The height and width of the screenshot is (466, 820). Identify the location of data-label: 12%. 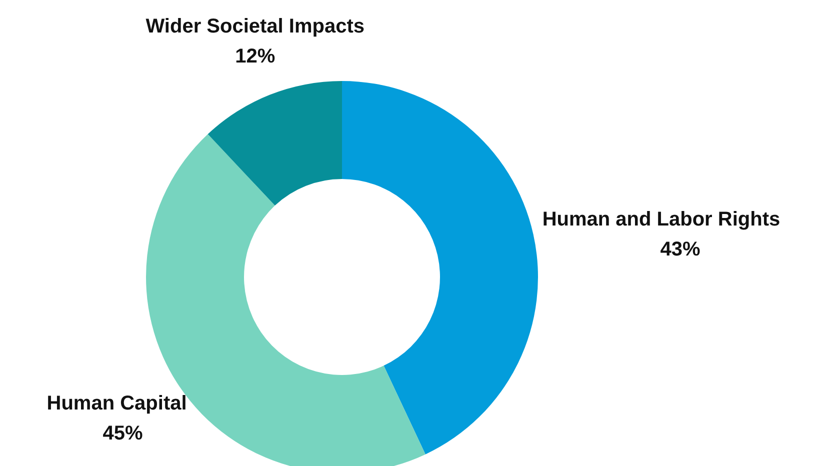
(255, 57).